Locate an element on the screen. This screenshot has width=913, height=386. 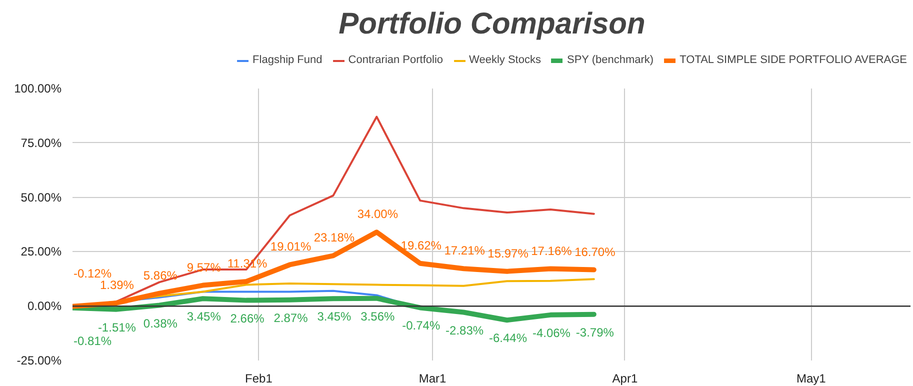
x-tick-label: May1 is located at coordinates (811, 379).